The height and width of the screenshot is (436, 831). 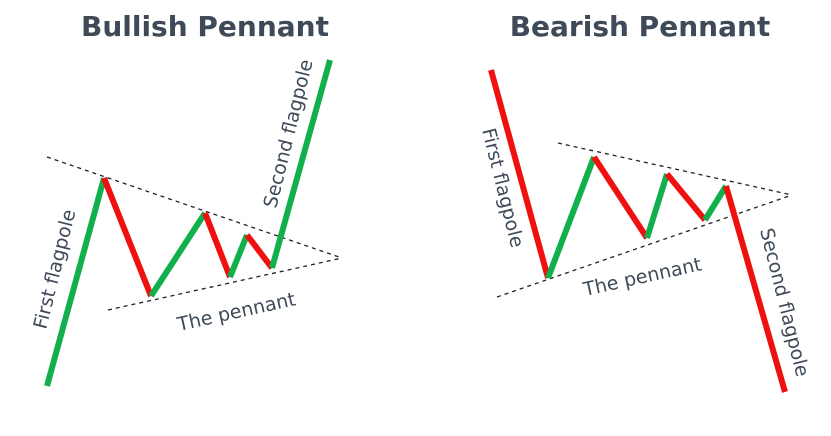 I want to click on bullish-upper-trendline, so click(x=194, y=207).